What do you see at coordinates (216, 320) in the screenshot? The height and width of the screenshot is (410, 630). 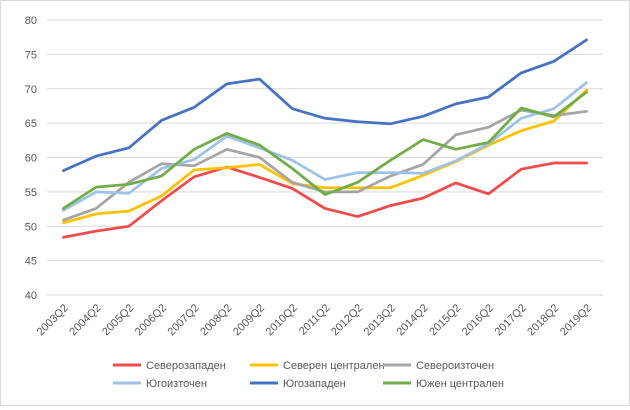 I see `x-tick-label: 2008Q2` at bounding box center [216, 320].